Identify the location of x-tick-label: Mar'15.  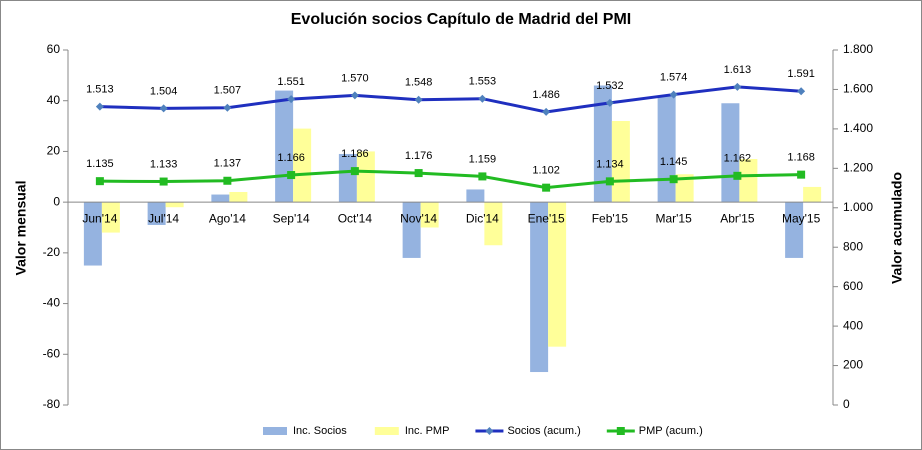
(673, 218).